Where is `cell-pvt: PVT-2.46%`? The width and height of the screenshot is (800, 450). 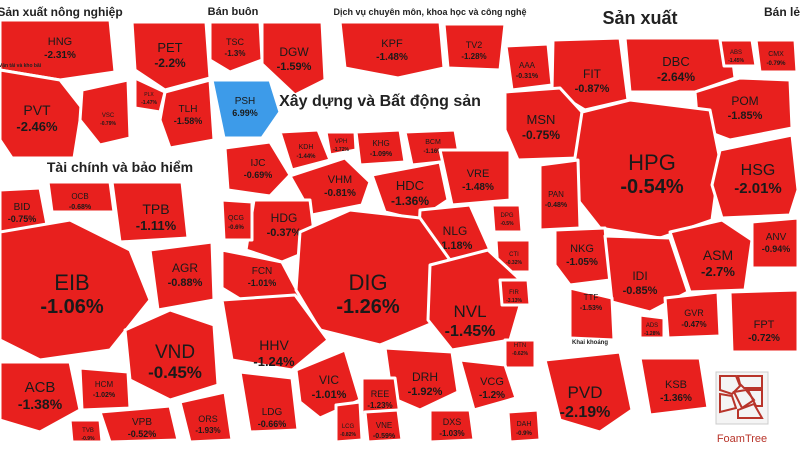
cell-pvt: PVT-2.46% is located at coordinates (42, 114).